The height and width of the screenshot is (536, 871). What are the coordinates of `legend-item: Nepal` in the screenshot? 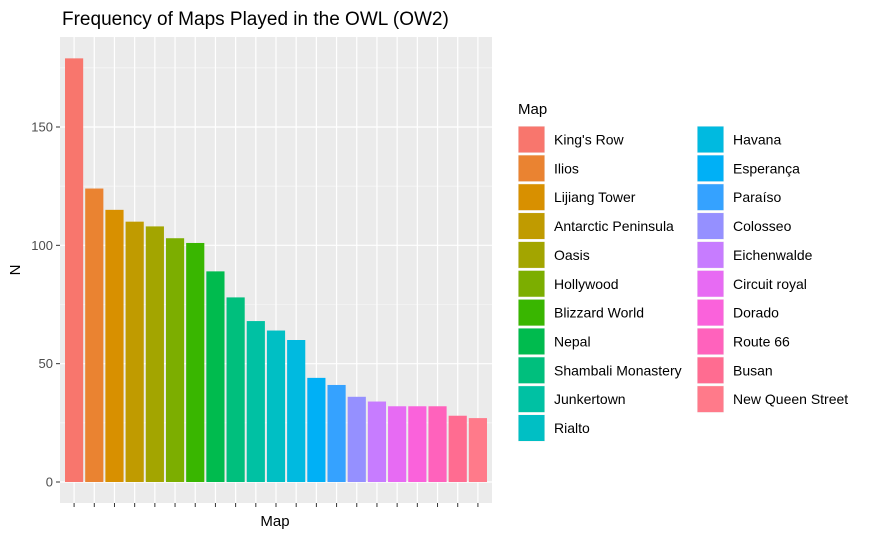 It's located at (554, 341).